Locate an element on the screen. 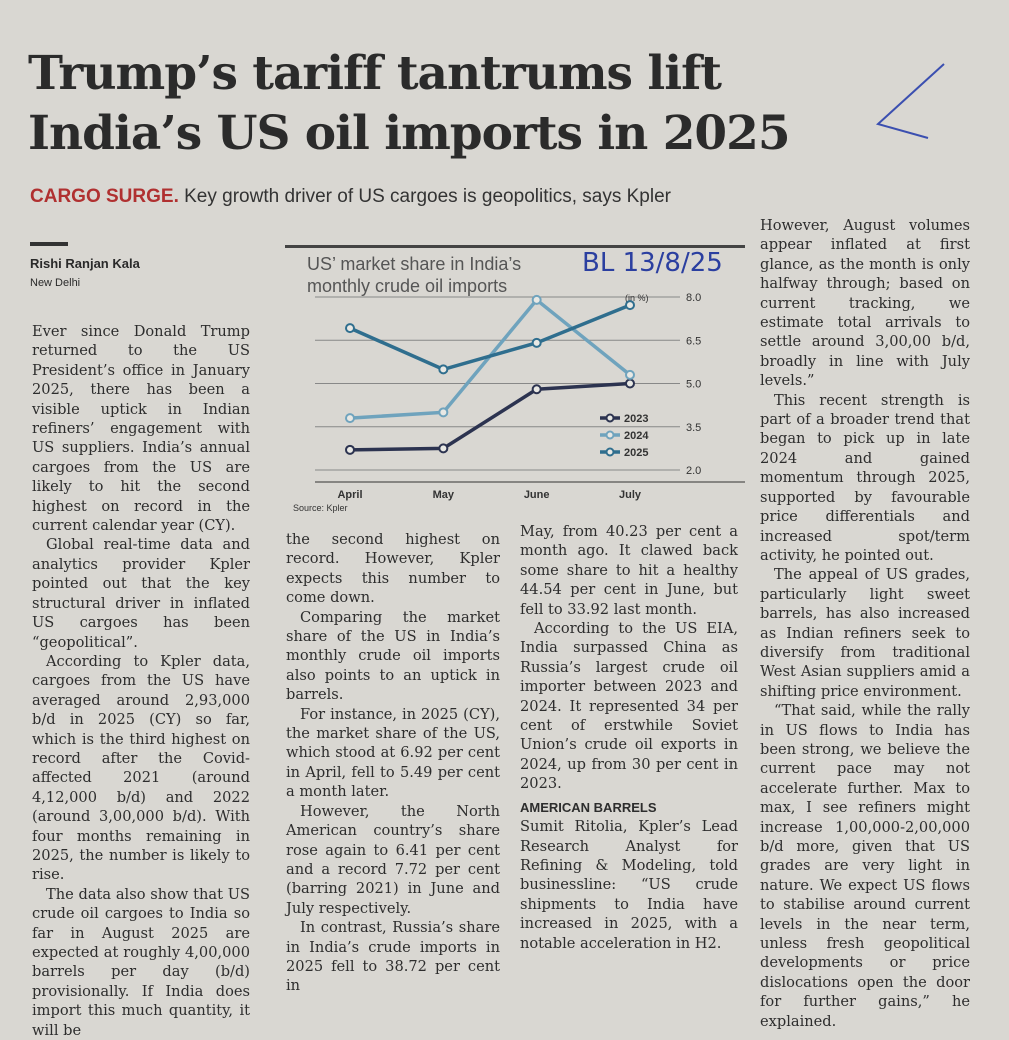 The width and height of the screenshot is (1009, 1040). byline: Rishi Ranjan Kala New Delhi is located at coordinates (85, 265).